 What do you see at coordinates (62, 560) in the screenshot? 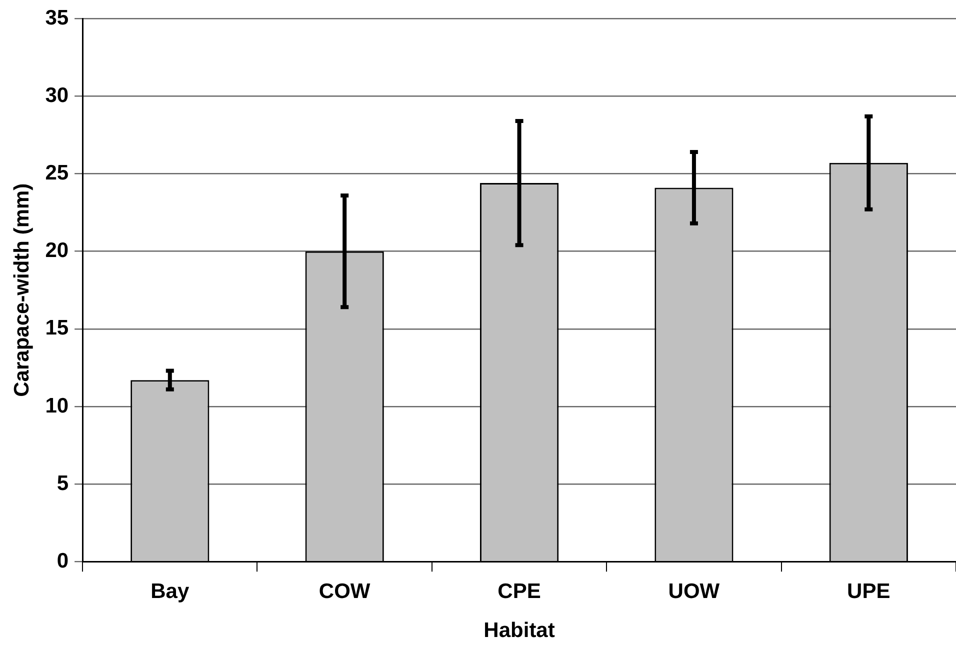
I see `y-tick-label: 0` at bounding box center [62, 560].